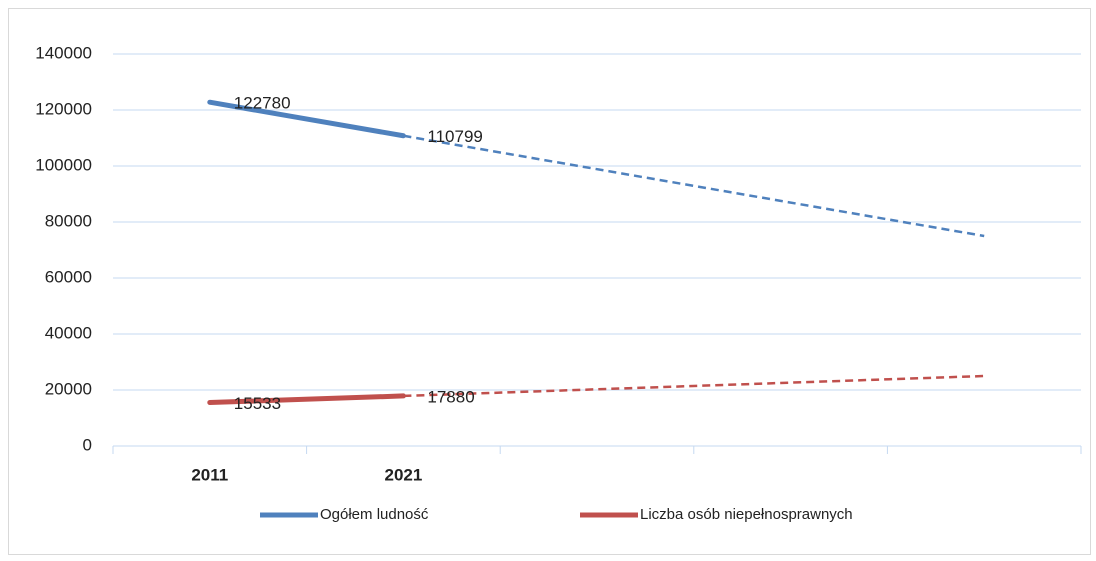  What do you see at coordinates (87, 444) in the screenshot?
I see `y-tick-label: 0` at bounding box center [87, 444].